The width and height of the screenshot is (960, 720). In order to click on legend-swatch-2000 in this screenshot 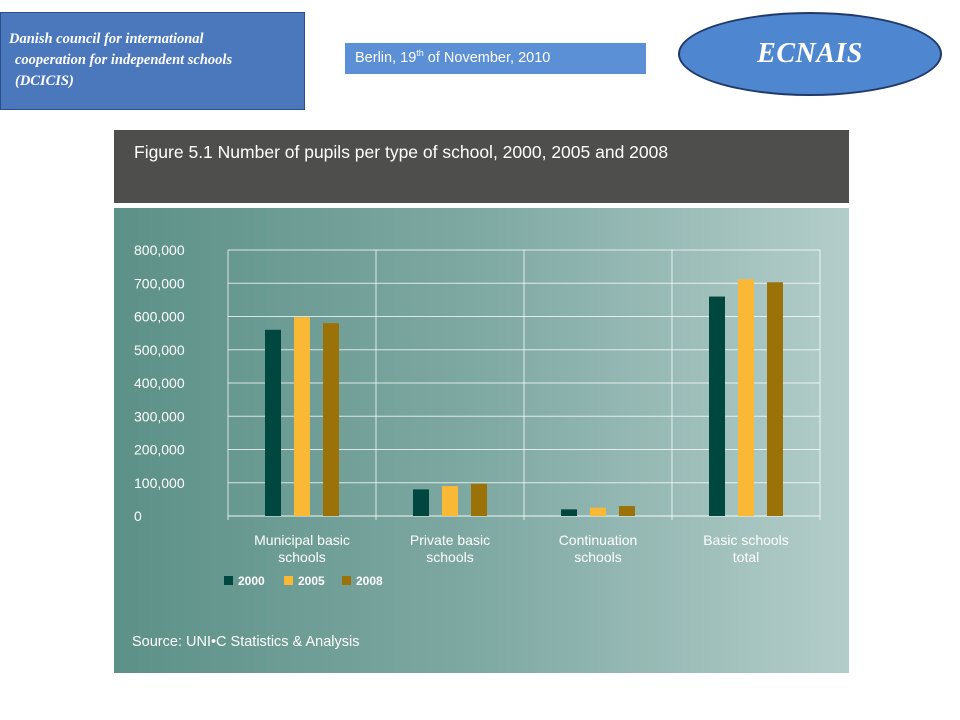, I will do `click(228, 580)`.